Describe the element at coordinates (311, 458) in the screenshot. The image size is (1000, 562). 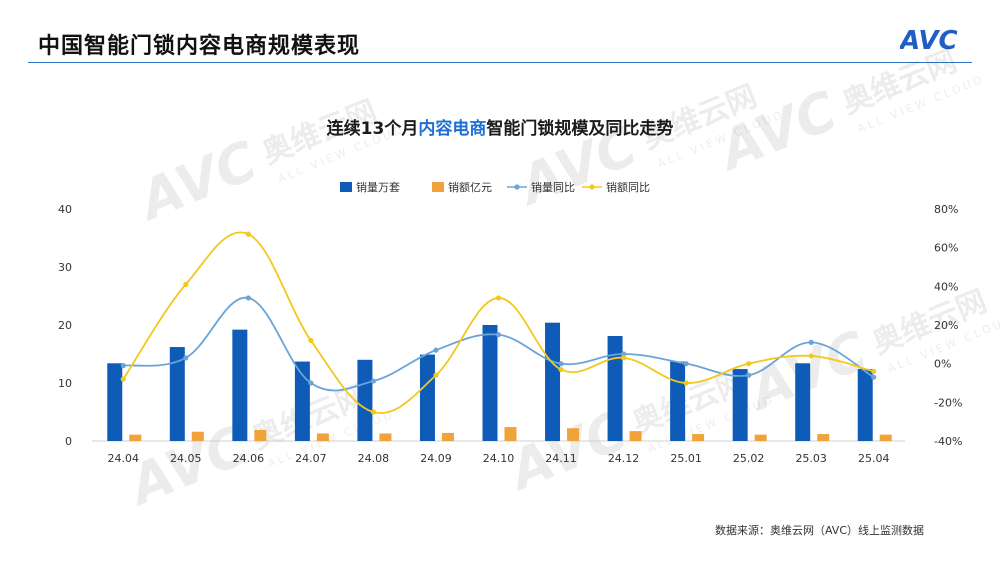
I see `x-axis-tick: 24.07` at that location.